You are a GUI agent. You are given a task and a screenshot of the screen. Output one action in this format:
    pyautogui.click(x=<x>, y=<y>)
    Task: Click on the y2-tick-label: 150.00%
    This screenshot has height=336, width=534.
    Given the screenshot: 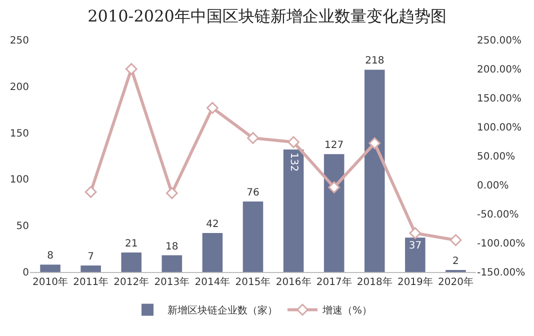 What is the action you would take?
    pyautogui.click(x=499, y=99)
    